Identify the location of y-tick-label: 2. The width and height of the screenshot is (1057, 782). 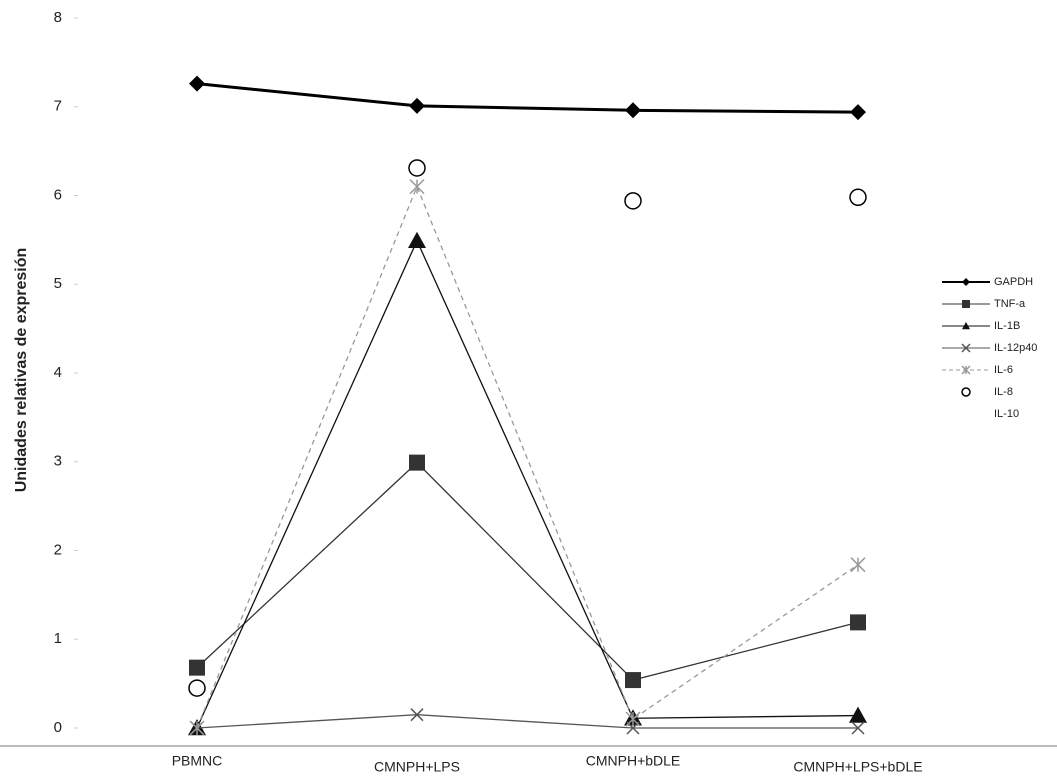
(58, 549).